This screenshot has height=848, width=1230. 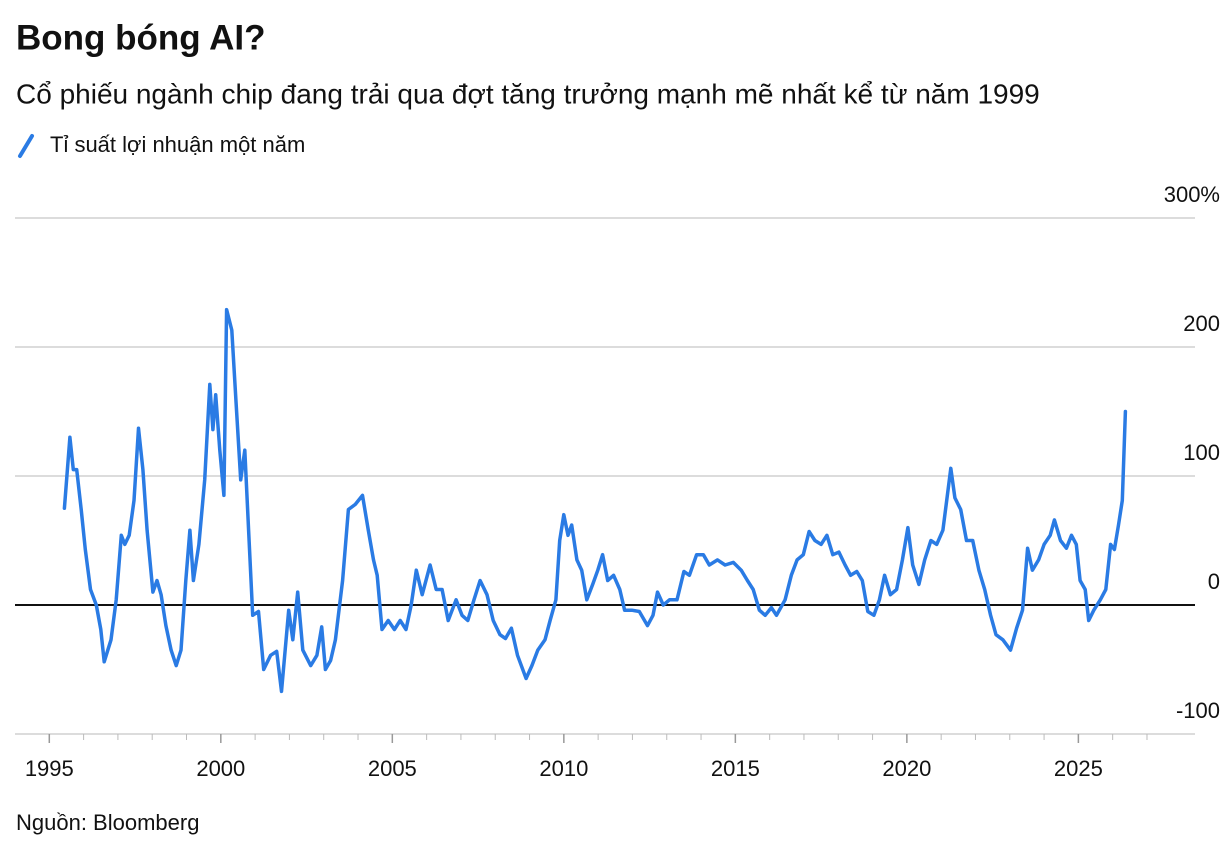 I want to click on x-tick-label: 2010, so click(x=563, y=768).